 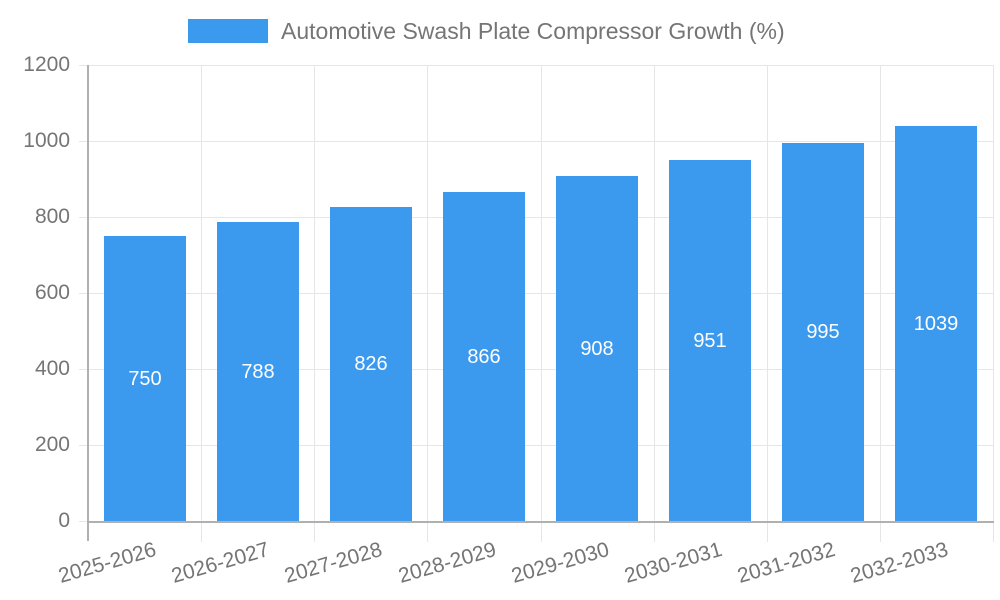 I want to click on x-axis-label: 2026-2027, so click(x=221, y=563).